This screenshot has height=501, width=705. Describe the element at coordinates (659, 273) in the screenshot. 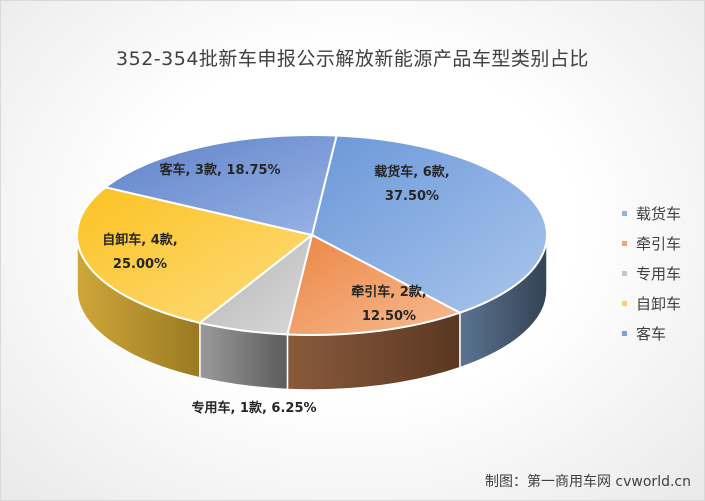

I see `legend-label: 专用车` at that location.